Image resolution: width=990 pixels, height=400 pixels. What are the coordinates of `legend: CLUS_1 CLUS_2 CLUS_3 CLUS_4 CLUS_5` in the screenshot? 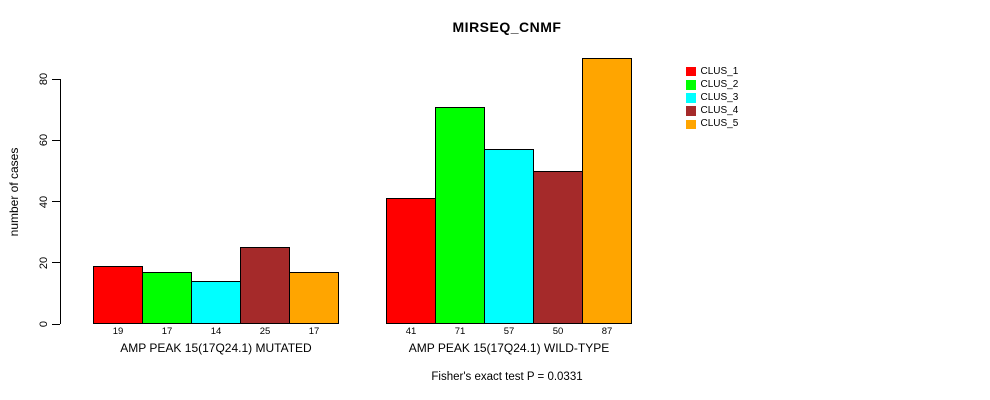 It's located at (712, 98).